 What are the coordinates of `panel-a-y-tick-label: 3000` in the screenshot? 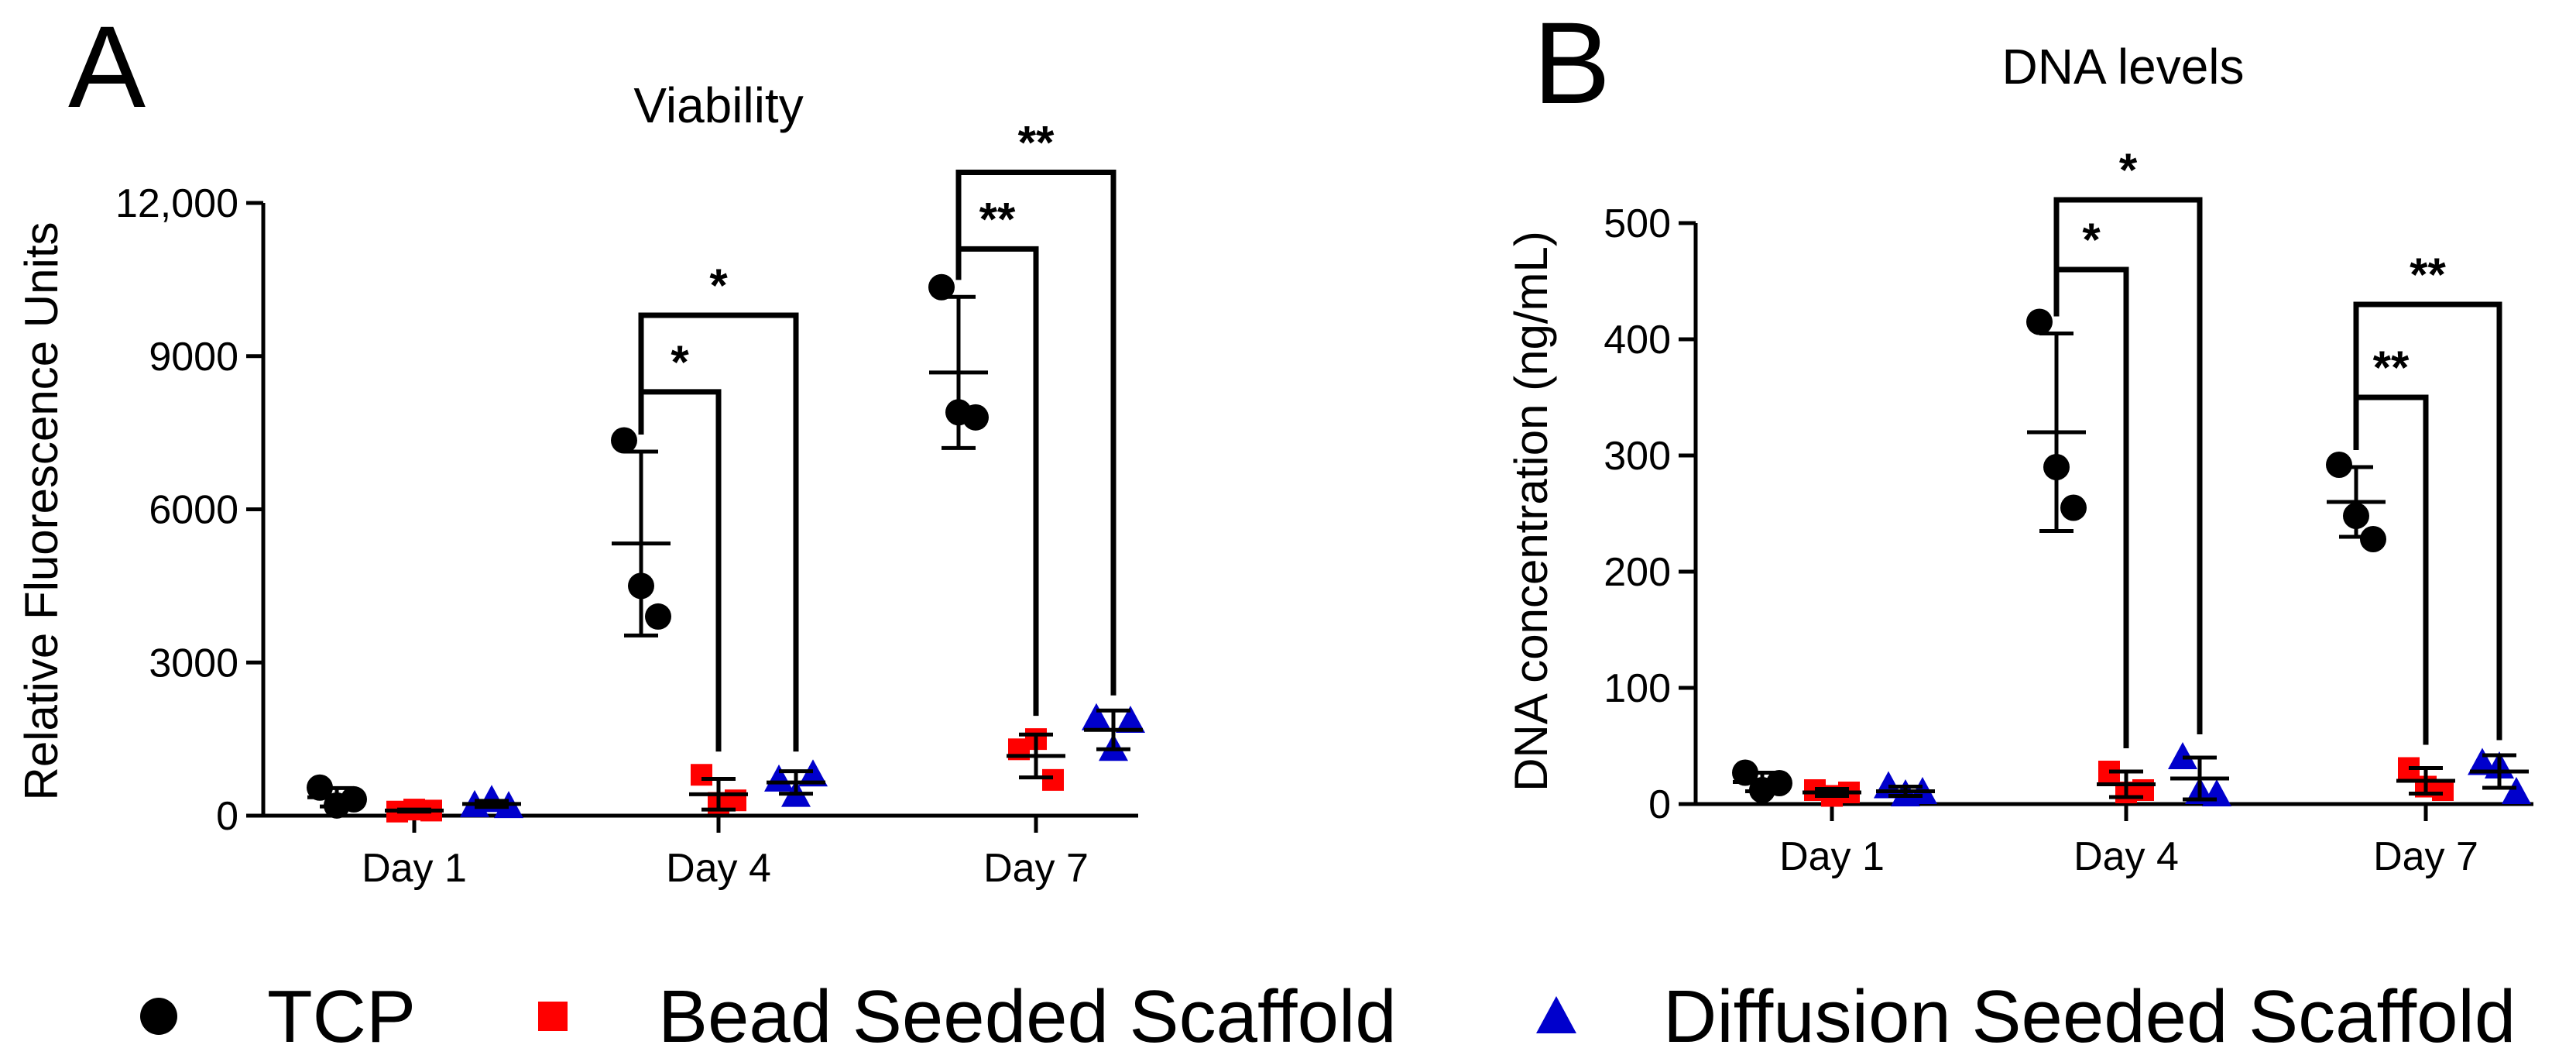 It's located at (193, 663).